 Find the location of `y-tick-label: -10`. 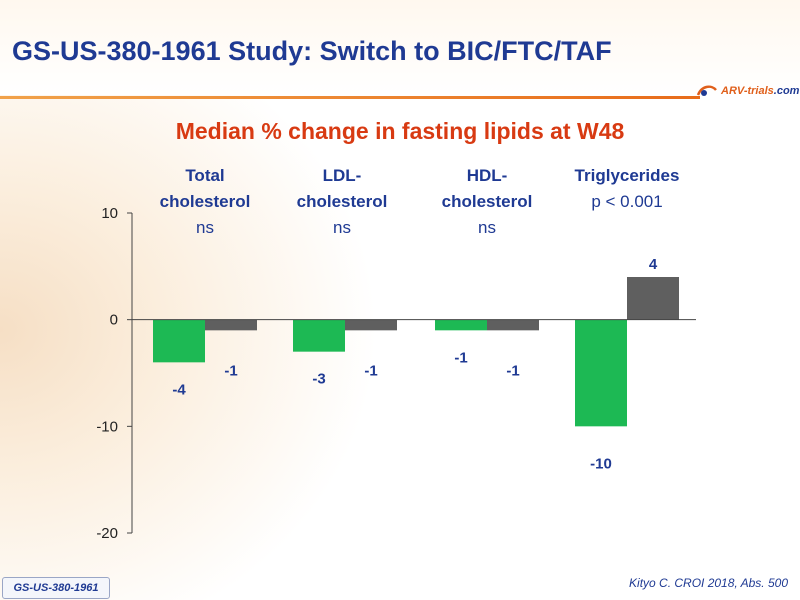

y-tick-label: -10 is located at coordinates (107, 426).